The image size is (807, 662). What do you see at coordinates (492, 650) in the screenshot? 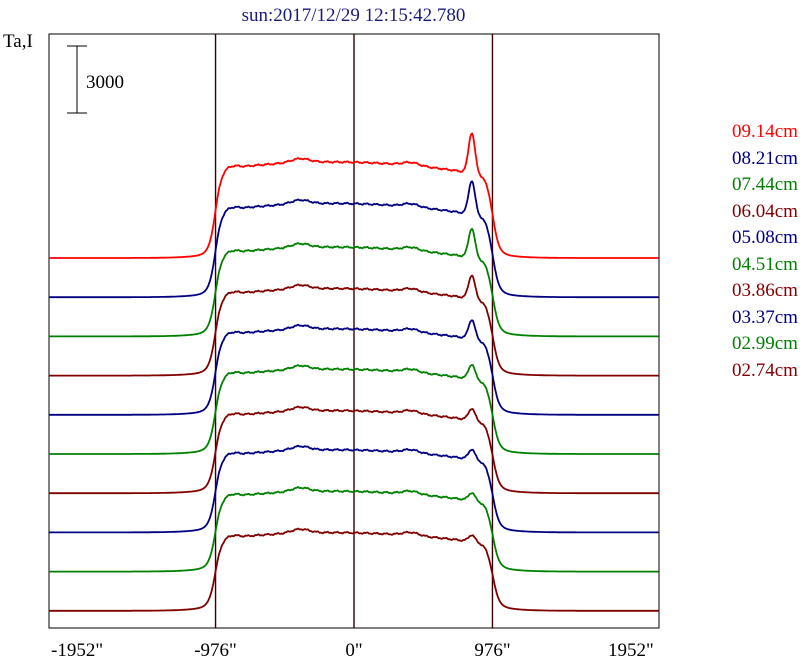
I see `x-tick-label-3: 976"` at bounding box center [492, 650].